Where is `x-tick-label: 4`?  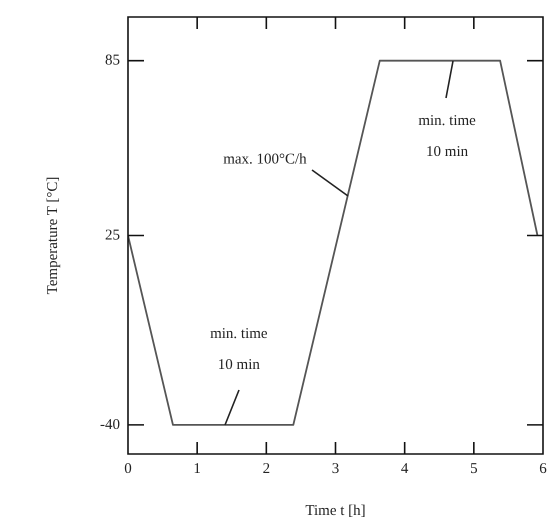
x-tick-label: 4 is located at coordinates (404, 468).